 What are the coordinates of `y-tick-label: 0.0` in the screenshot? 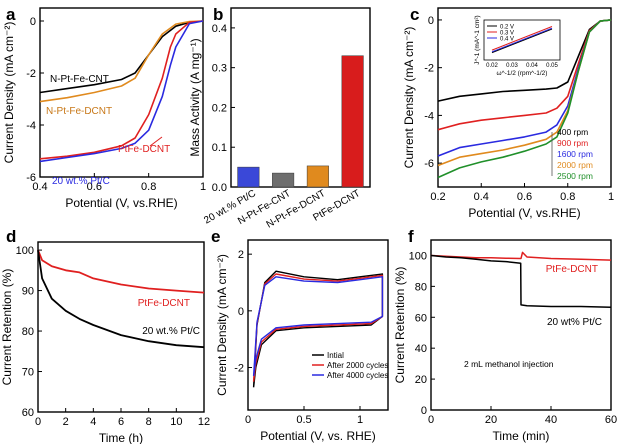 It's located at (219, 188).